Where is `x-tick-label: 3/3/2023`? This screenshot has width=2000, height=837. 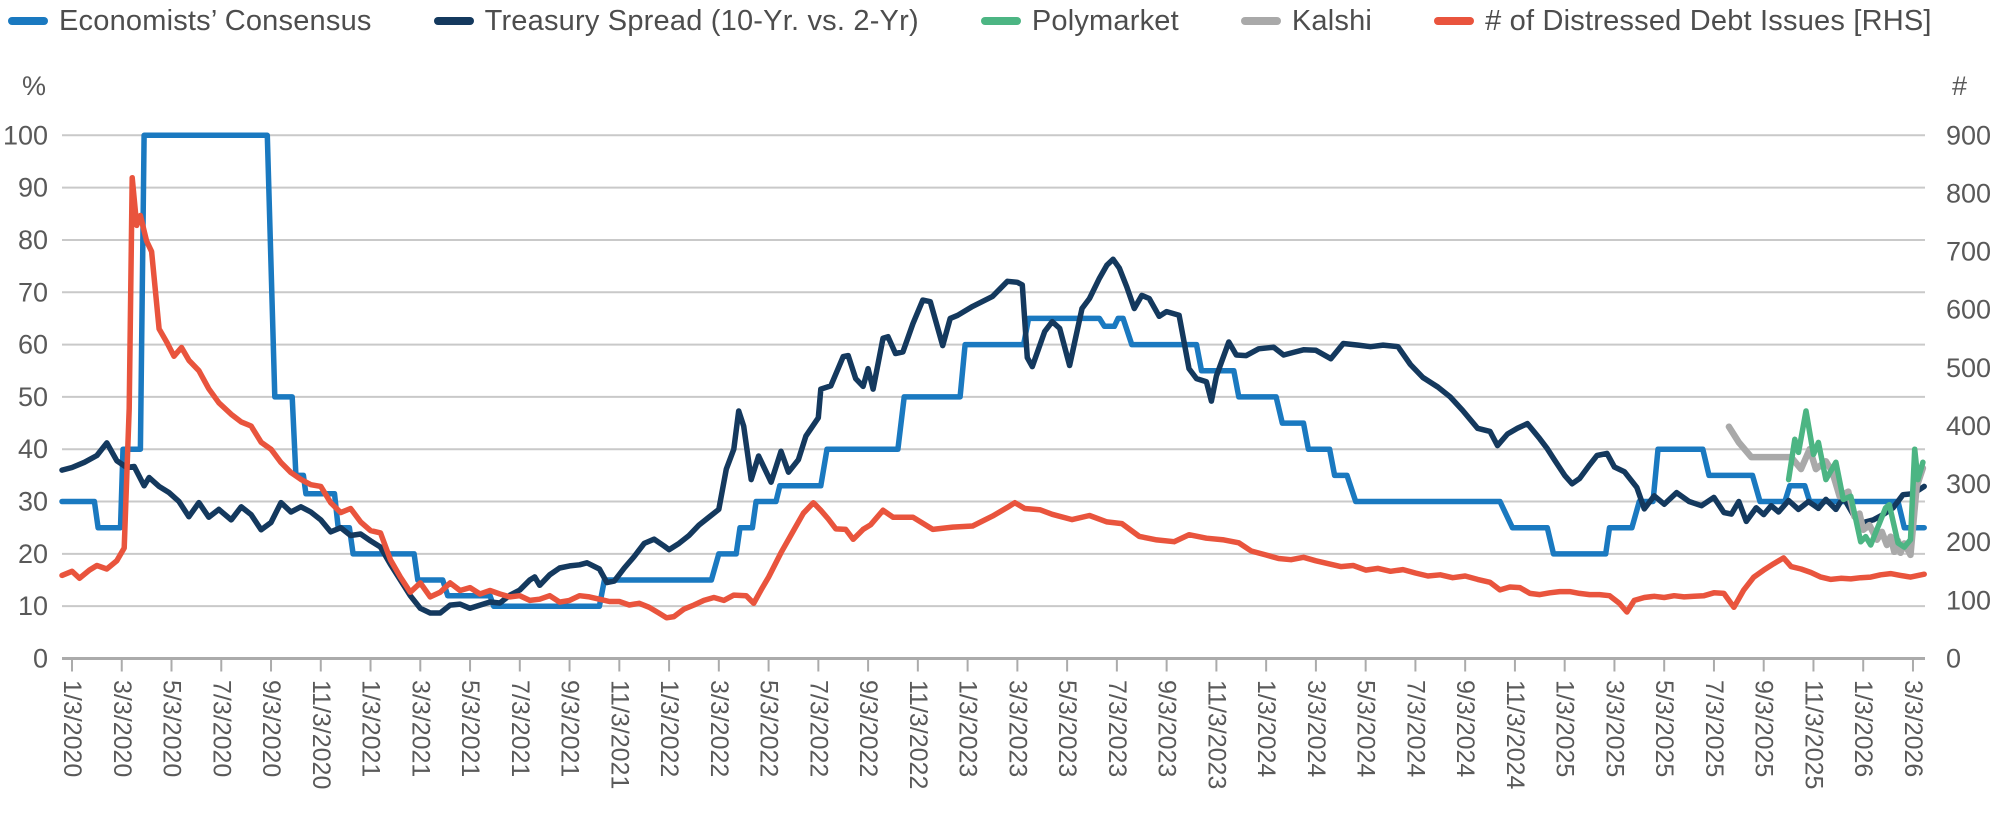
x-tick-label: 3/3/2023 is located at coordinates (1017, 728).